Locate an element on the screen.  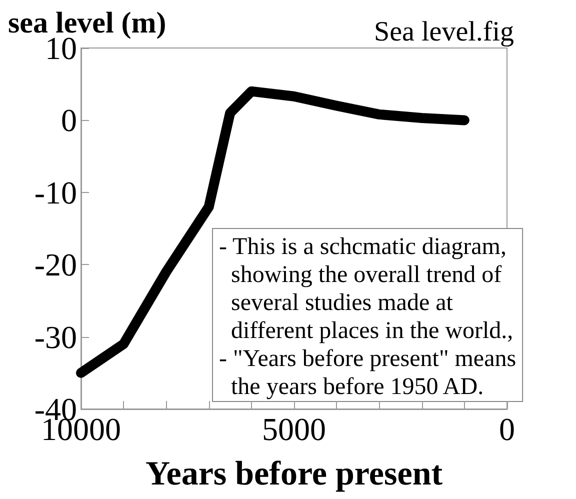
text: Sea level.fig is located at coordinates (444, 32).